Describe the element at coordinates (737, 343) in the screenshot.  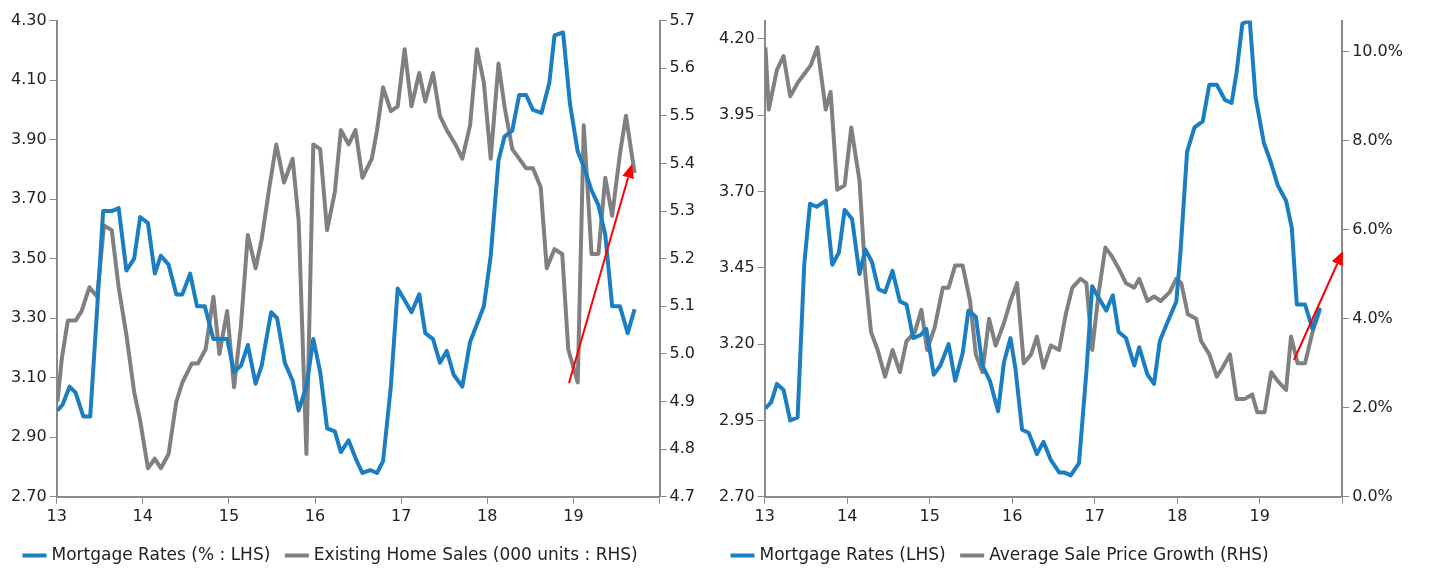
I see `y-tick-label: 3.20` at that location.